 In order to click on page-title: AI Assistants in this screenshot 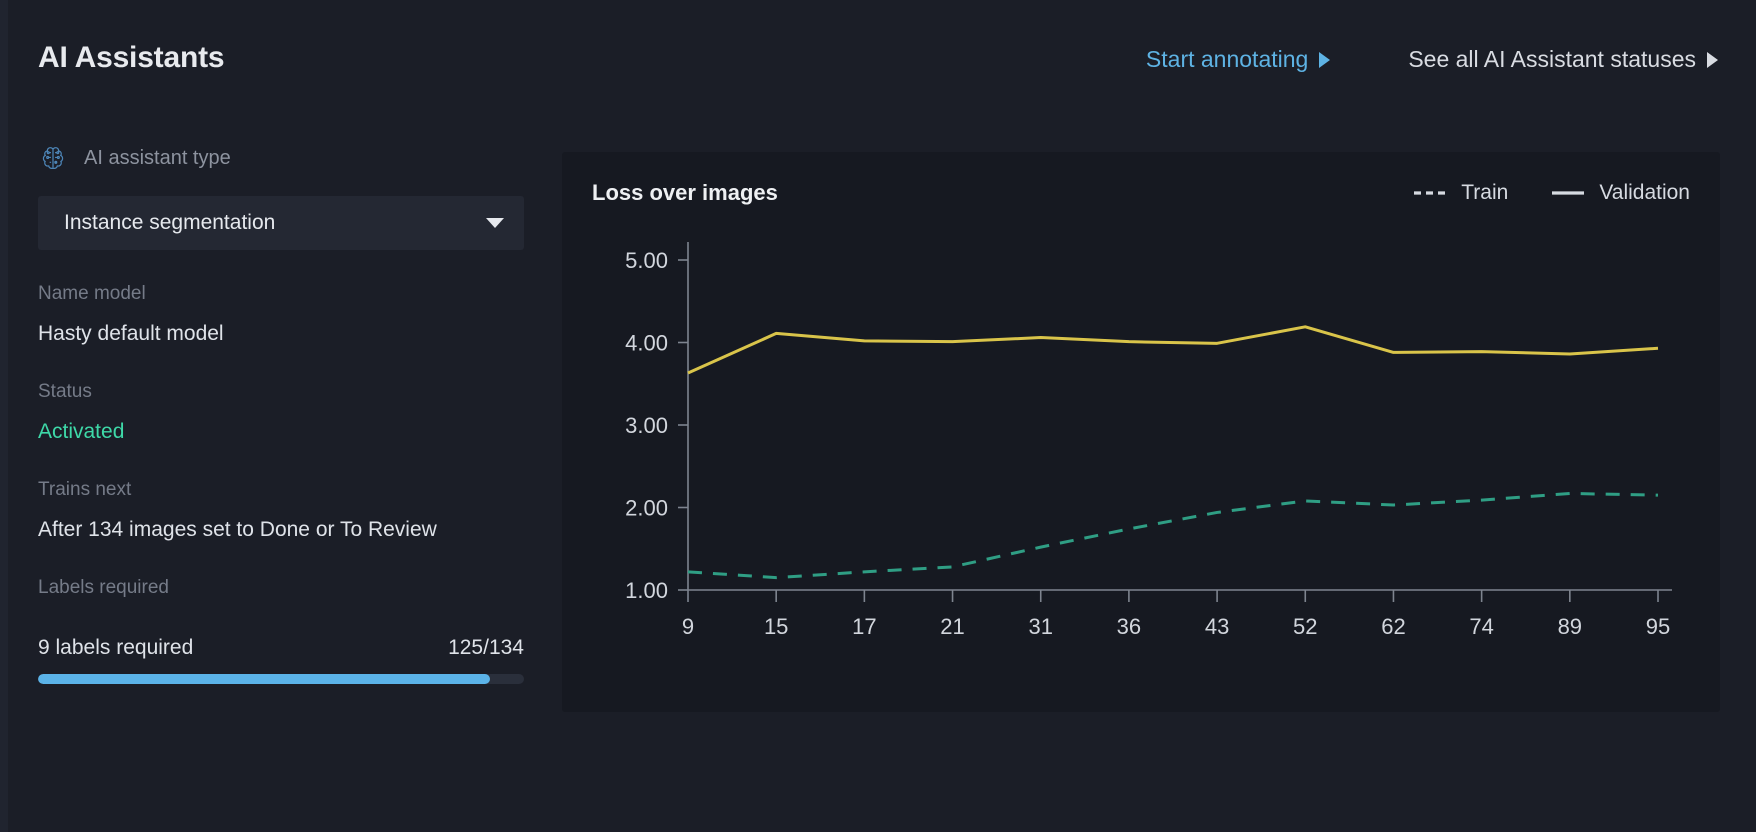, I will do `click(131, 57)`.